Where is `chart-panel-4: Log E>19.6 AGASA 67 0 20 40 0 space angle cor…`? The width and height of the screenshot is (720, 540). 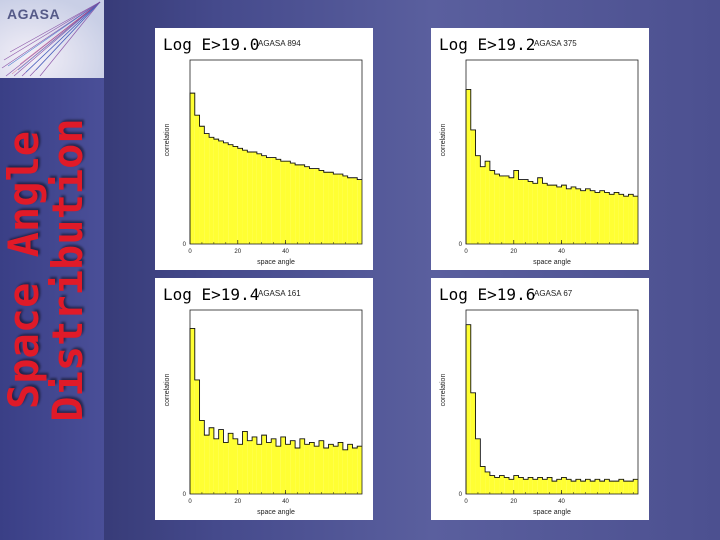 chart-panel-4: Log E>19.6 AGASA 67 0 20 40 0 space angle cor… is located at coordinates (540, 399).